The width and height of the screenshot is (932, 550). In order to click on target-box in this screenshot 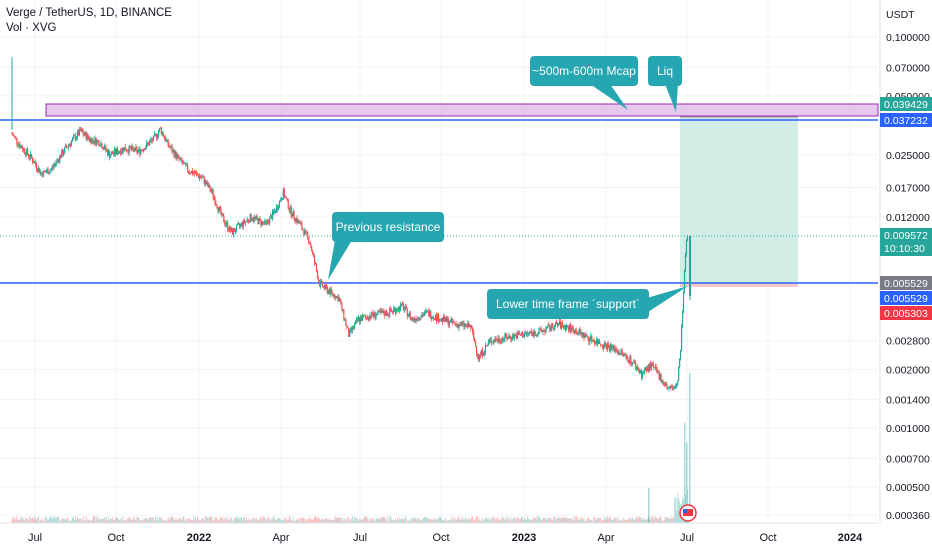, I will do `click(739, 202)`.